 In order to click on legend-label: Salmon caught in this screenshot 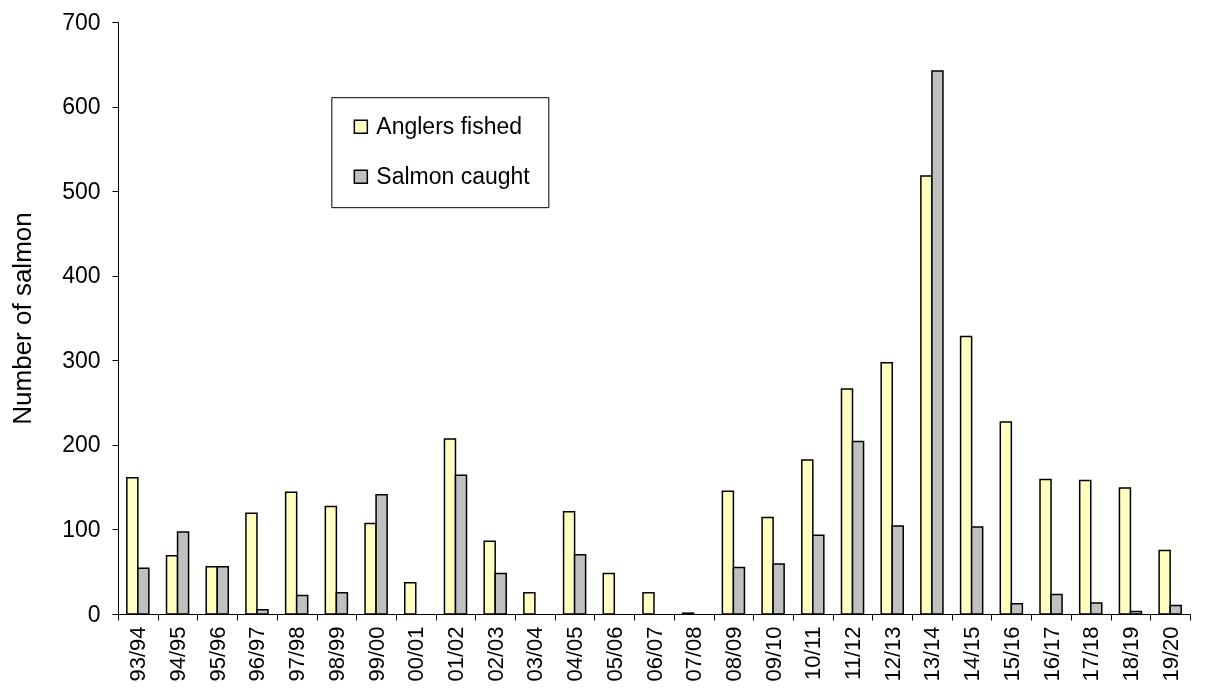, I will do `click(453, 175)`.